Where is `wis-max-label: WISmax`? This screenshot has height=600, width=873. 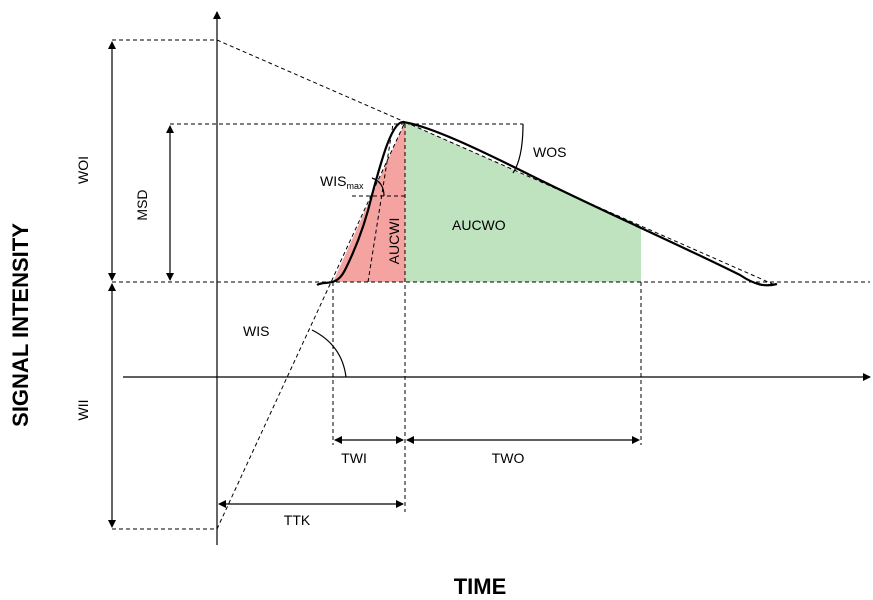 wis-max-label: WISmax is located at coordinates (342, 182).